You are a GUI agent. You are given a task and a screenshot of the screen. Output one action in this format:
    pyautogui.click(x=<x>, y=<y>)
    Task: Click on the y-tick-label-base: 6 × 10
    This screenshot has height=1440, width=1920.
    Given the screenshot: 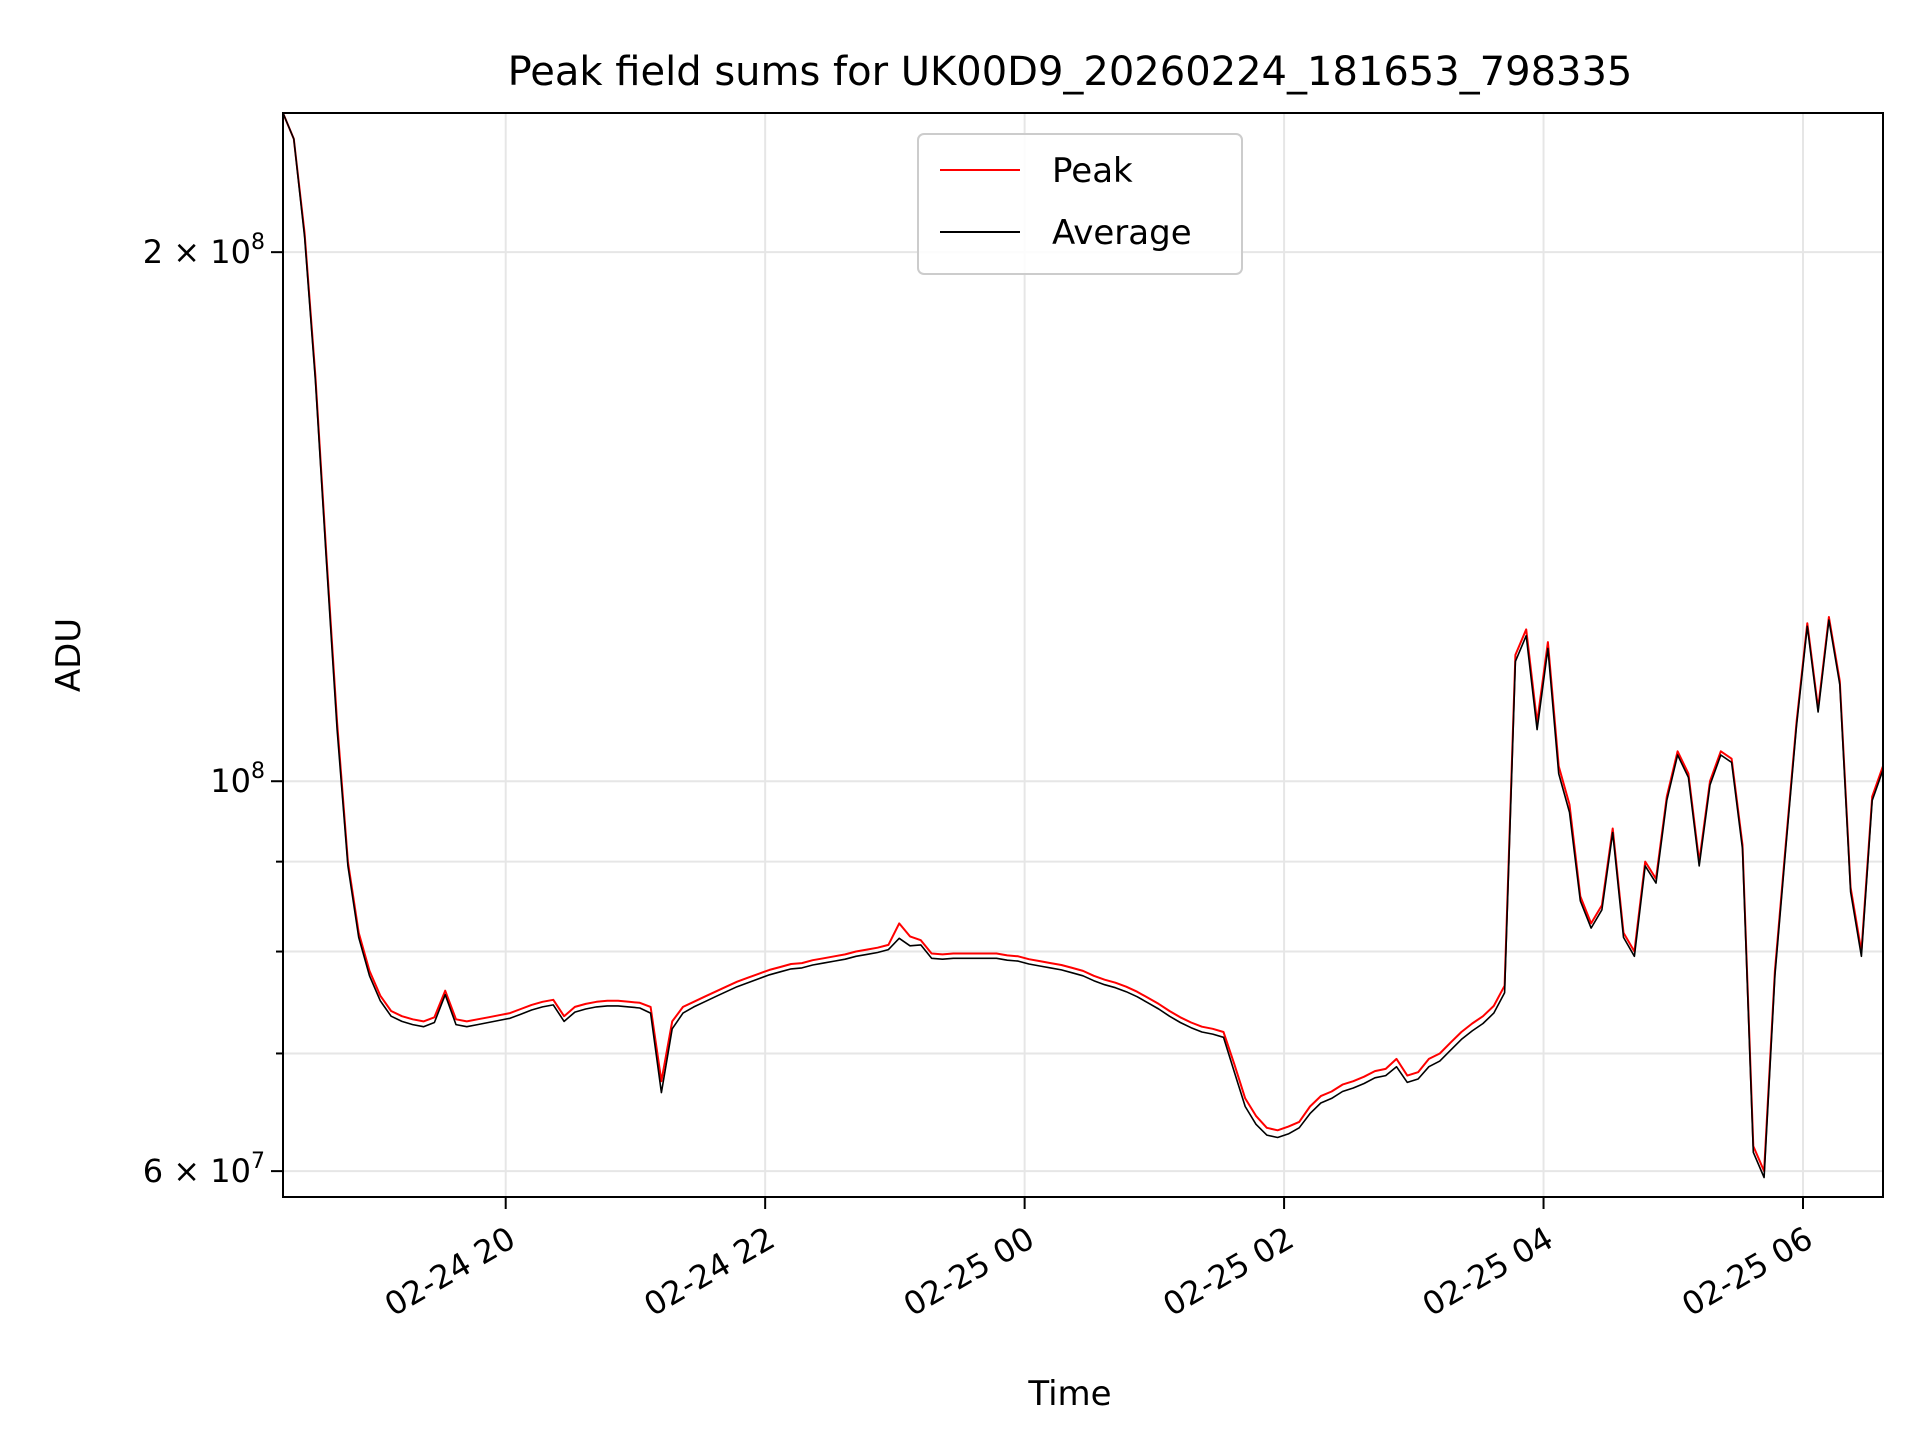 What is the action you would take?
    pyautogui.click(x=197, y=1171)
    